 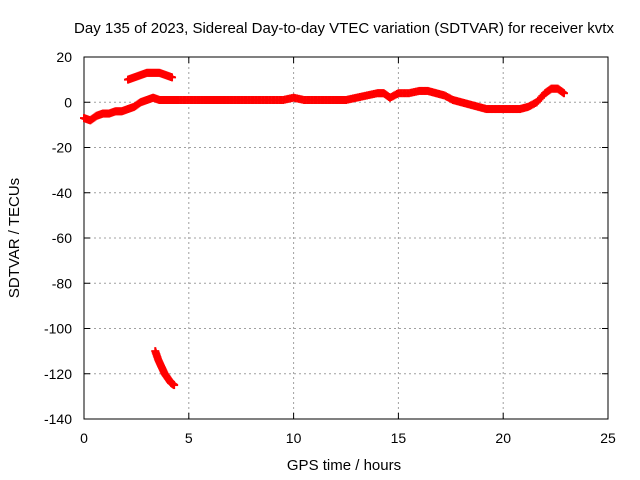 What do you see at coordinates (294, 438) in the screenshot?
I see `x-tick-label: 10` at bounding box center [294, 438].